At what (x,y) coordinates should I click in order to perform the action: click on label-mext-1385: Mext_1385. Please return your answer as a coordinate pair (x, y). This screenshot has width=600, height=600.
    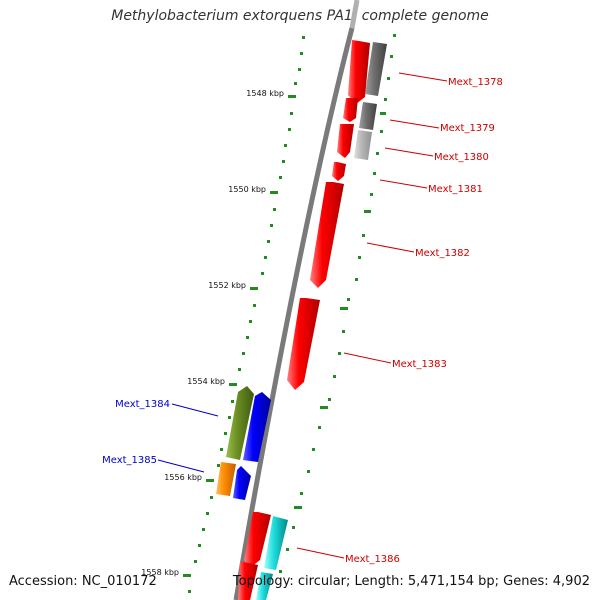
    Looking at the image, I should click on (129, 460).